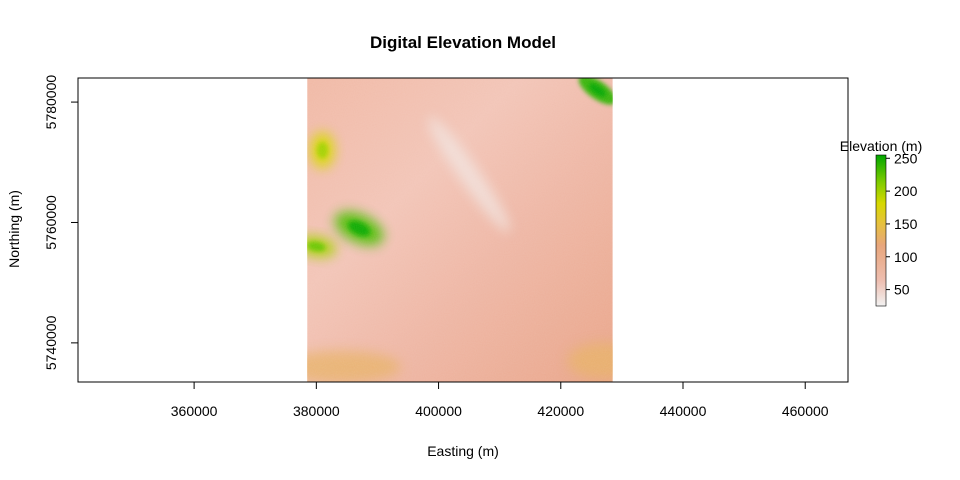  I want to click on y-tick-label: 5740000, so click(51, 342).